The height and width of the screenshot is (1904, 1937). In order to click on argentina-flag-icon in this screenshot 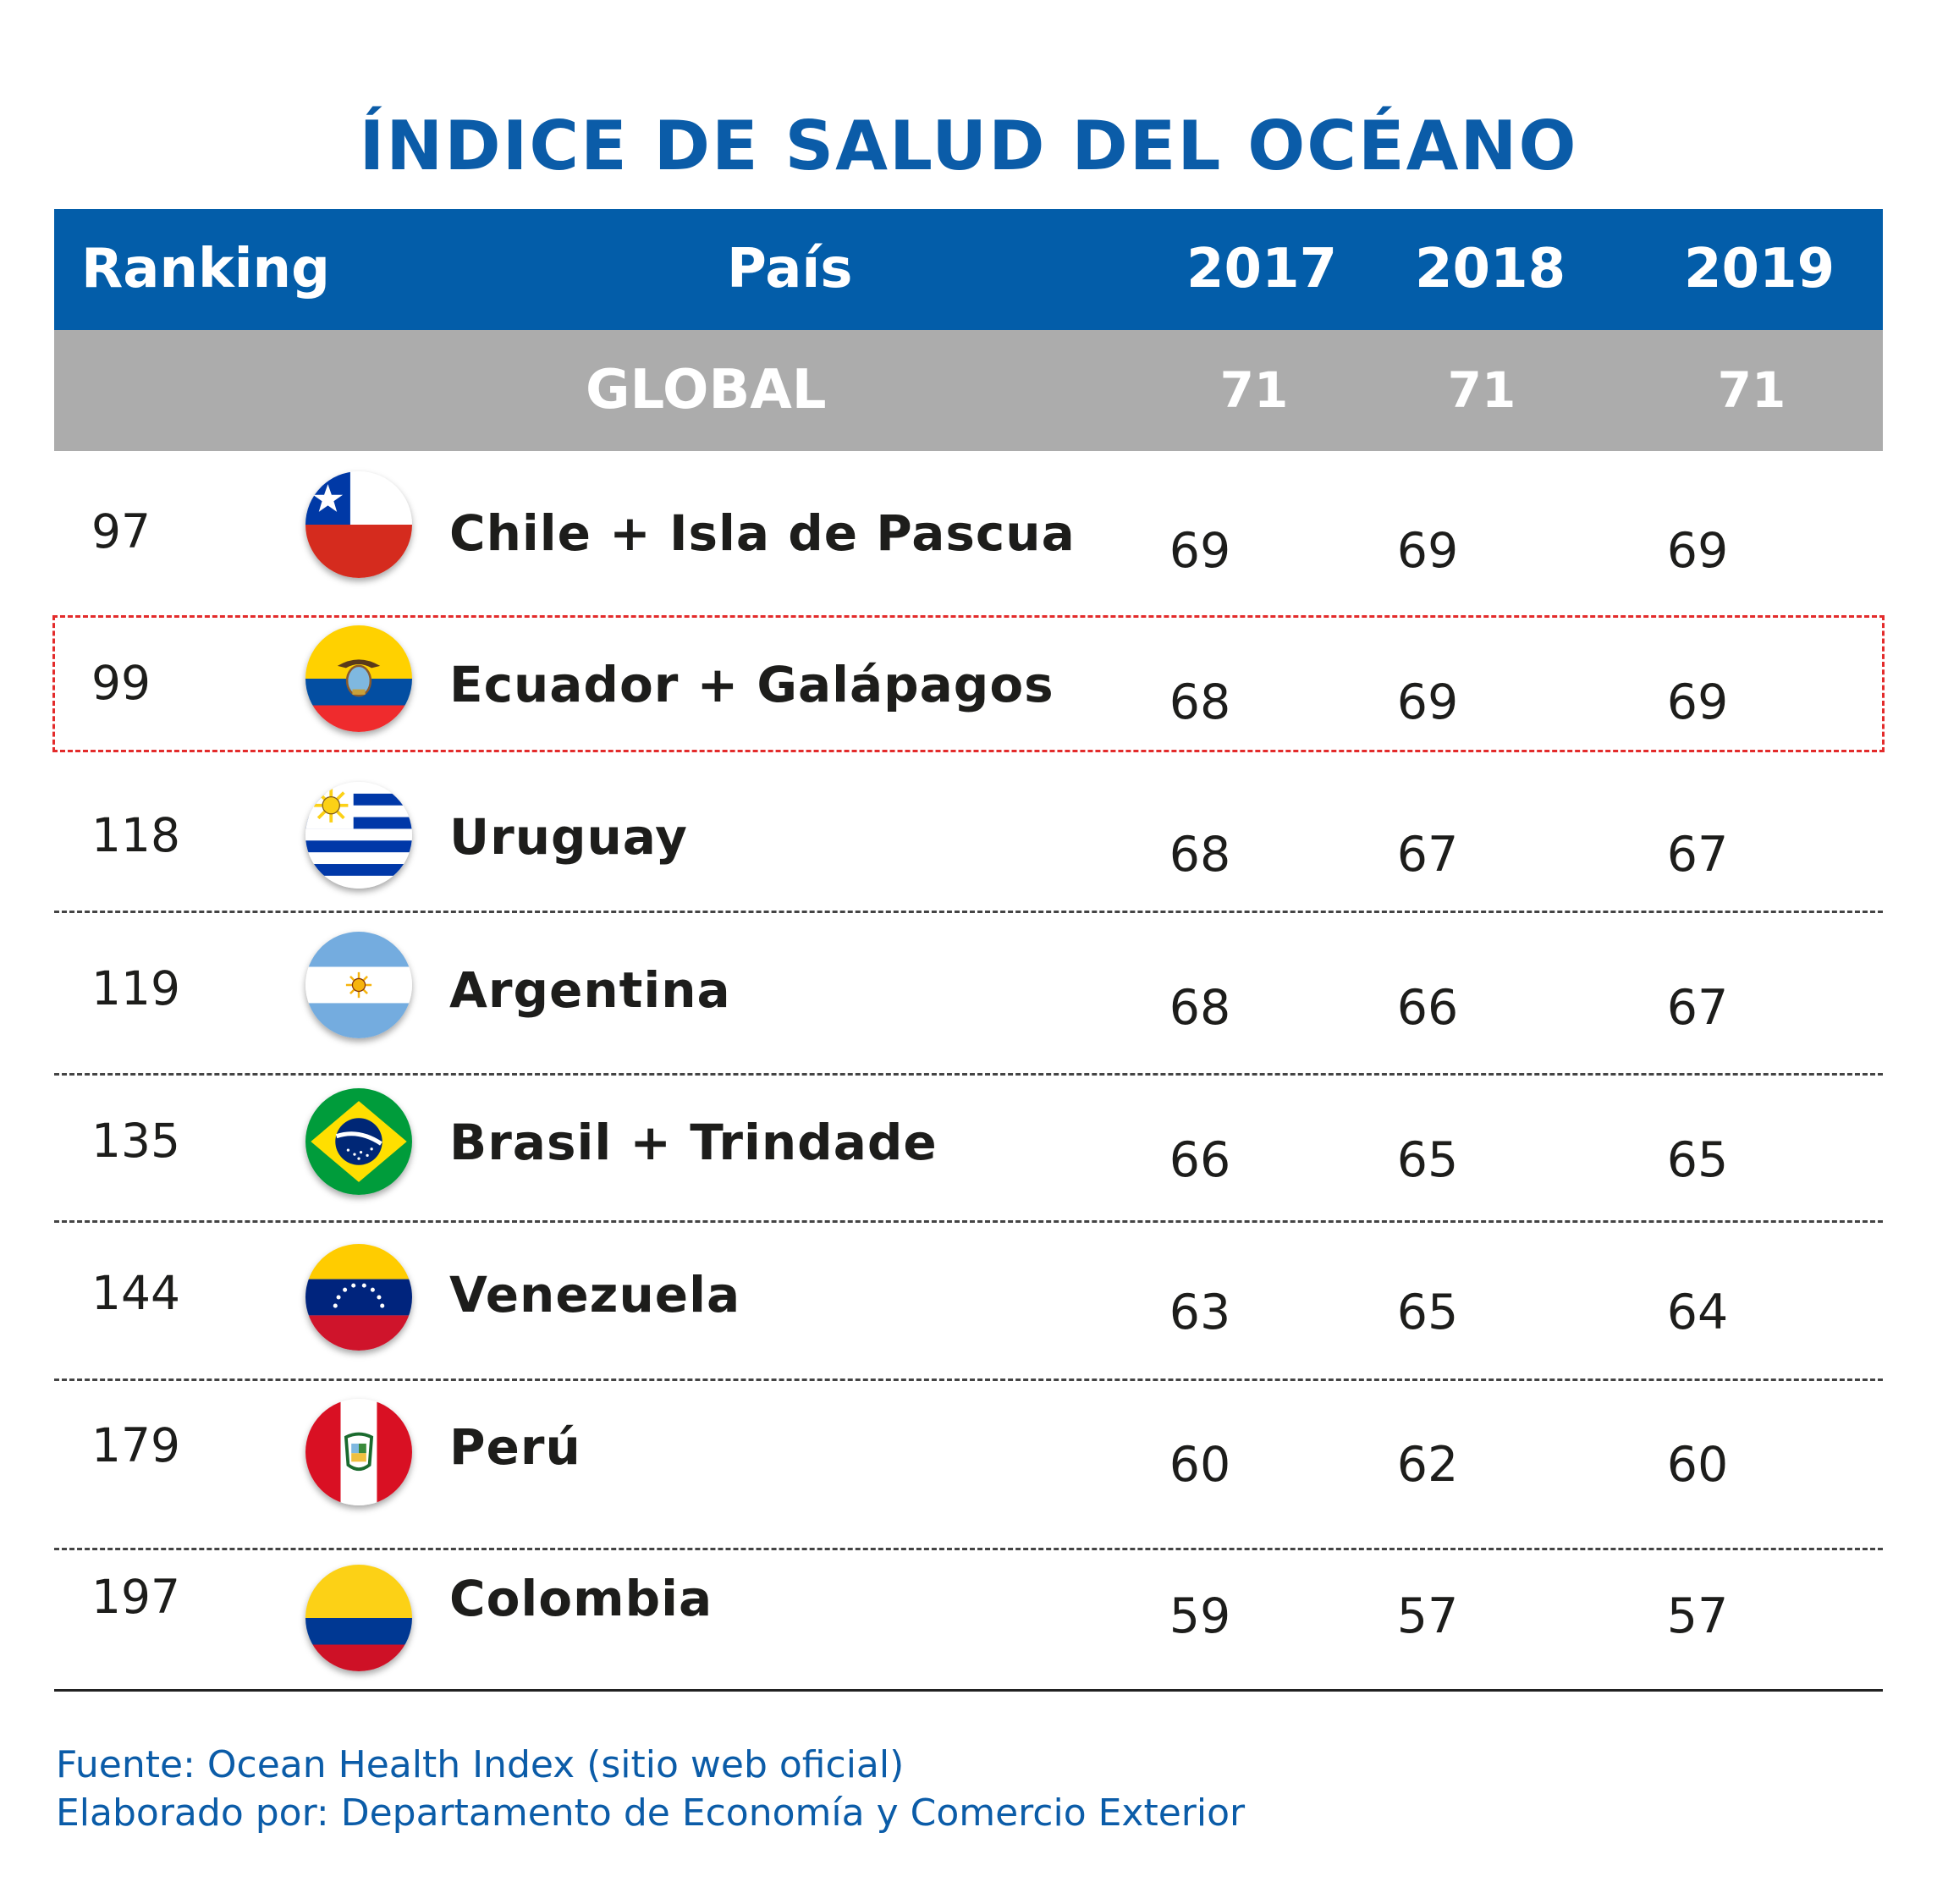, I will do `click(358, 985)`.